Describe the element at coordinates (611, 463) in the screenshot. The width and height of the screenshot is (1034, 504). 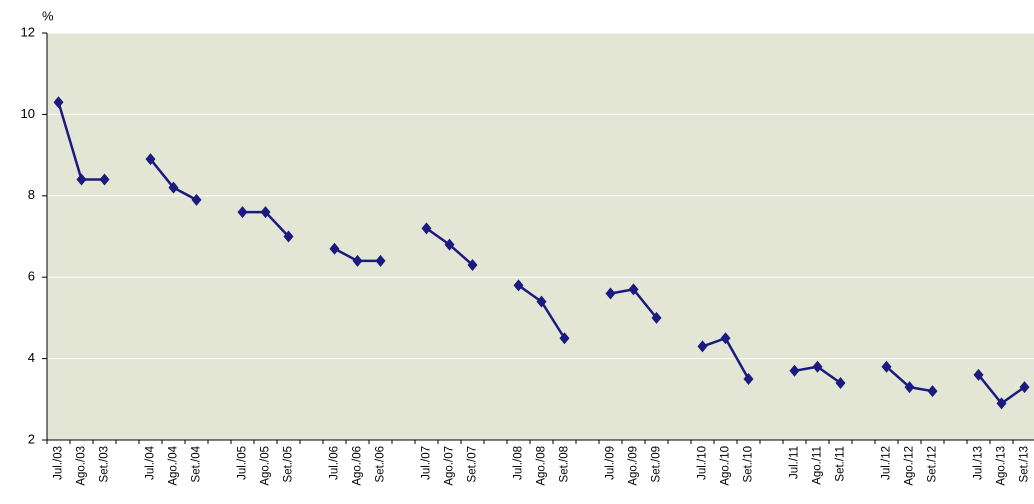
I see `x-tick-label: Jul./09` at that location.